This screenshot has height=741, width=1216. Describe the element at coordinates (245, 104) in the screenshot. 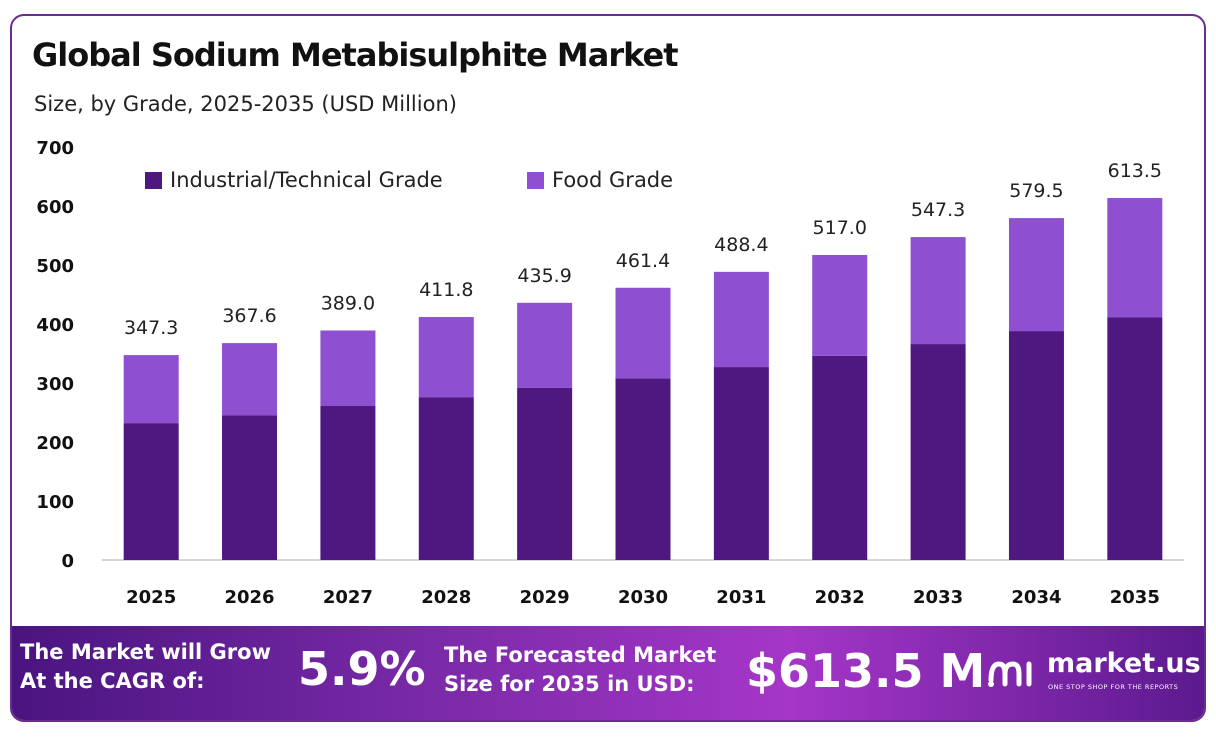

I see `page-subtitle: Size, by Grade, 2025-2035 (USD Million)` at that location.